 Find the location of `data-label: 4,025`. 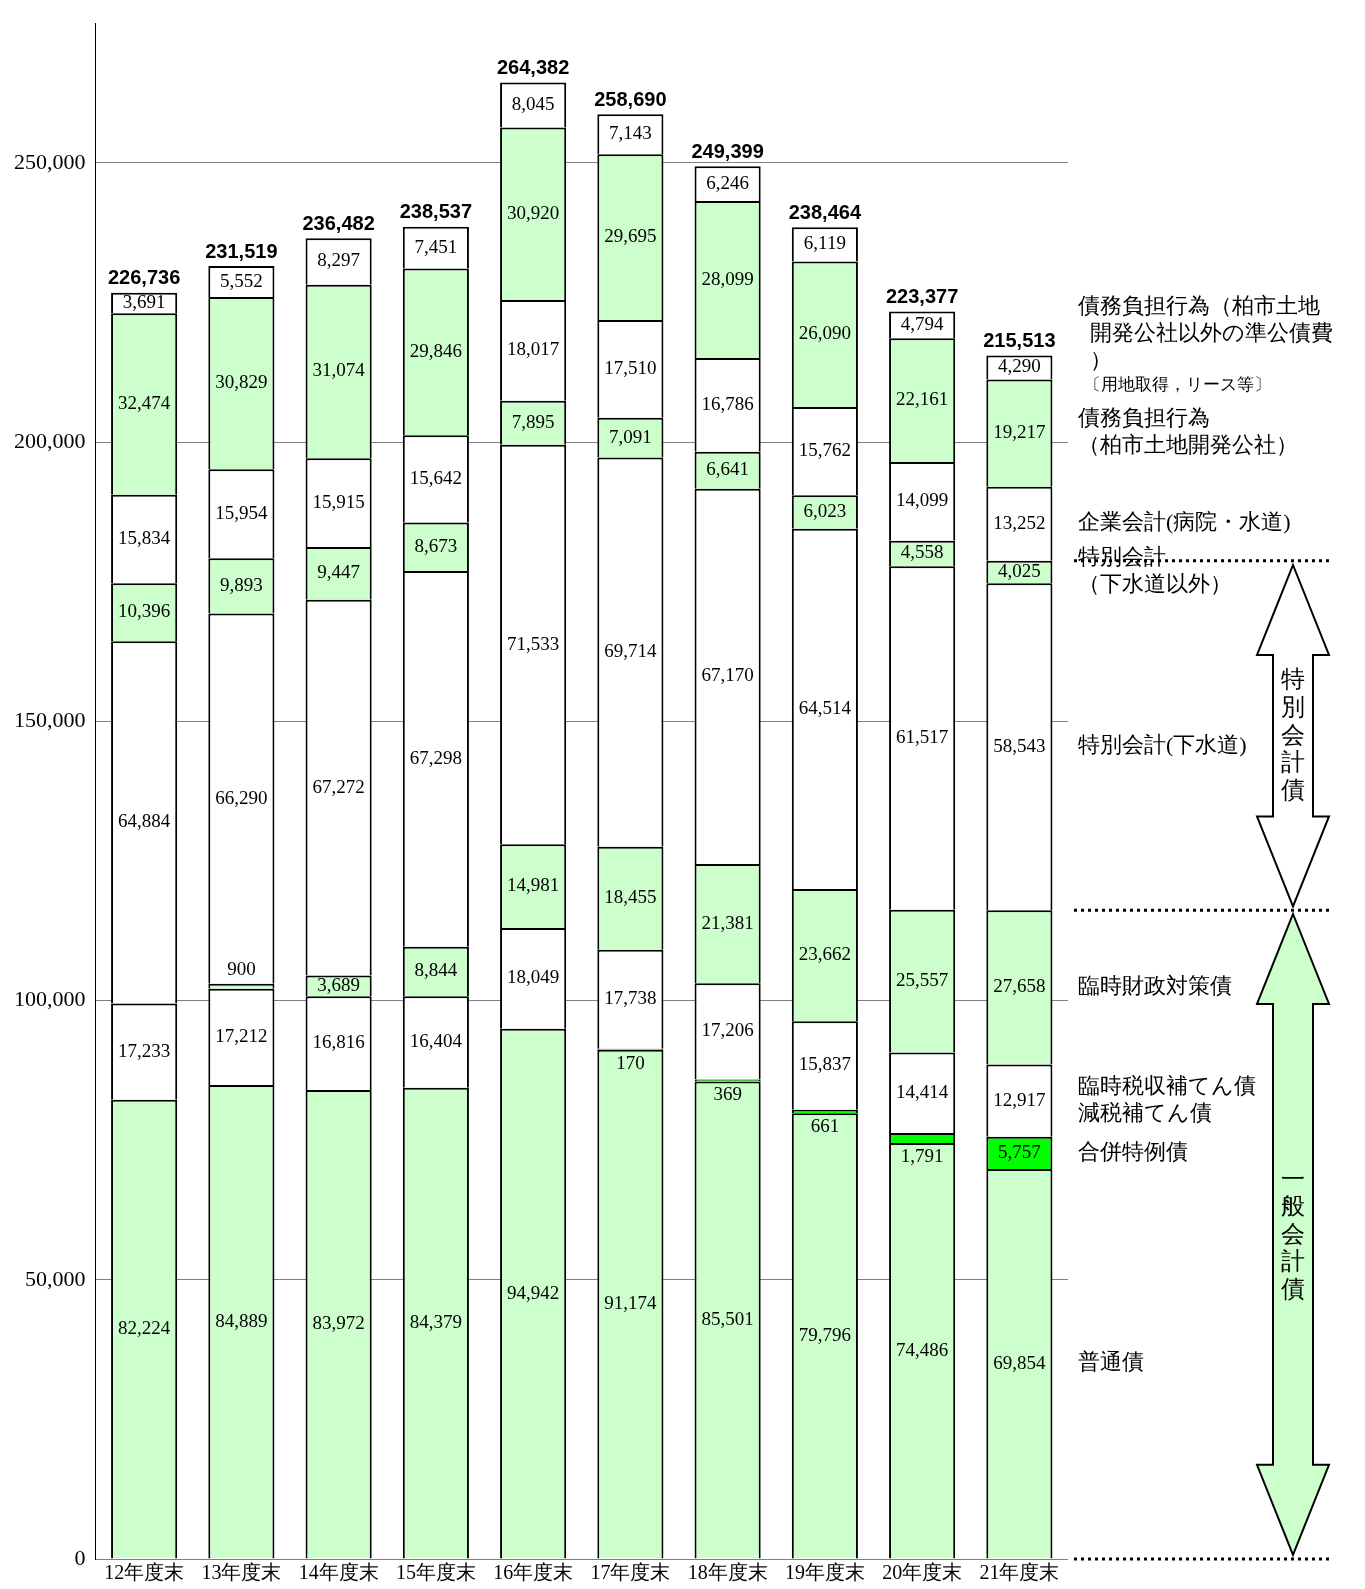

data-label: 4,025 is located at coordinates (1019, 570).